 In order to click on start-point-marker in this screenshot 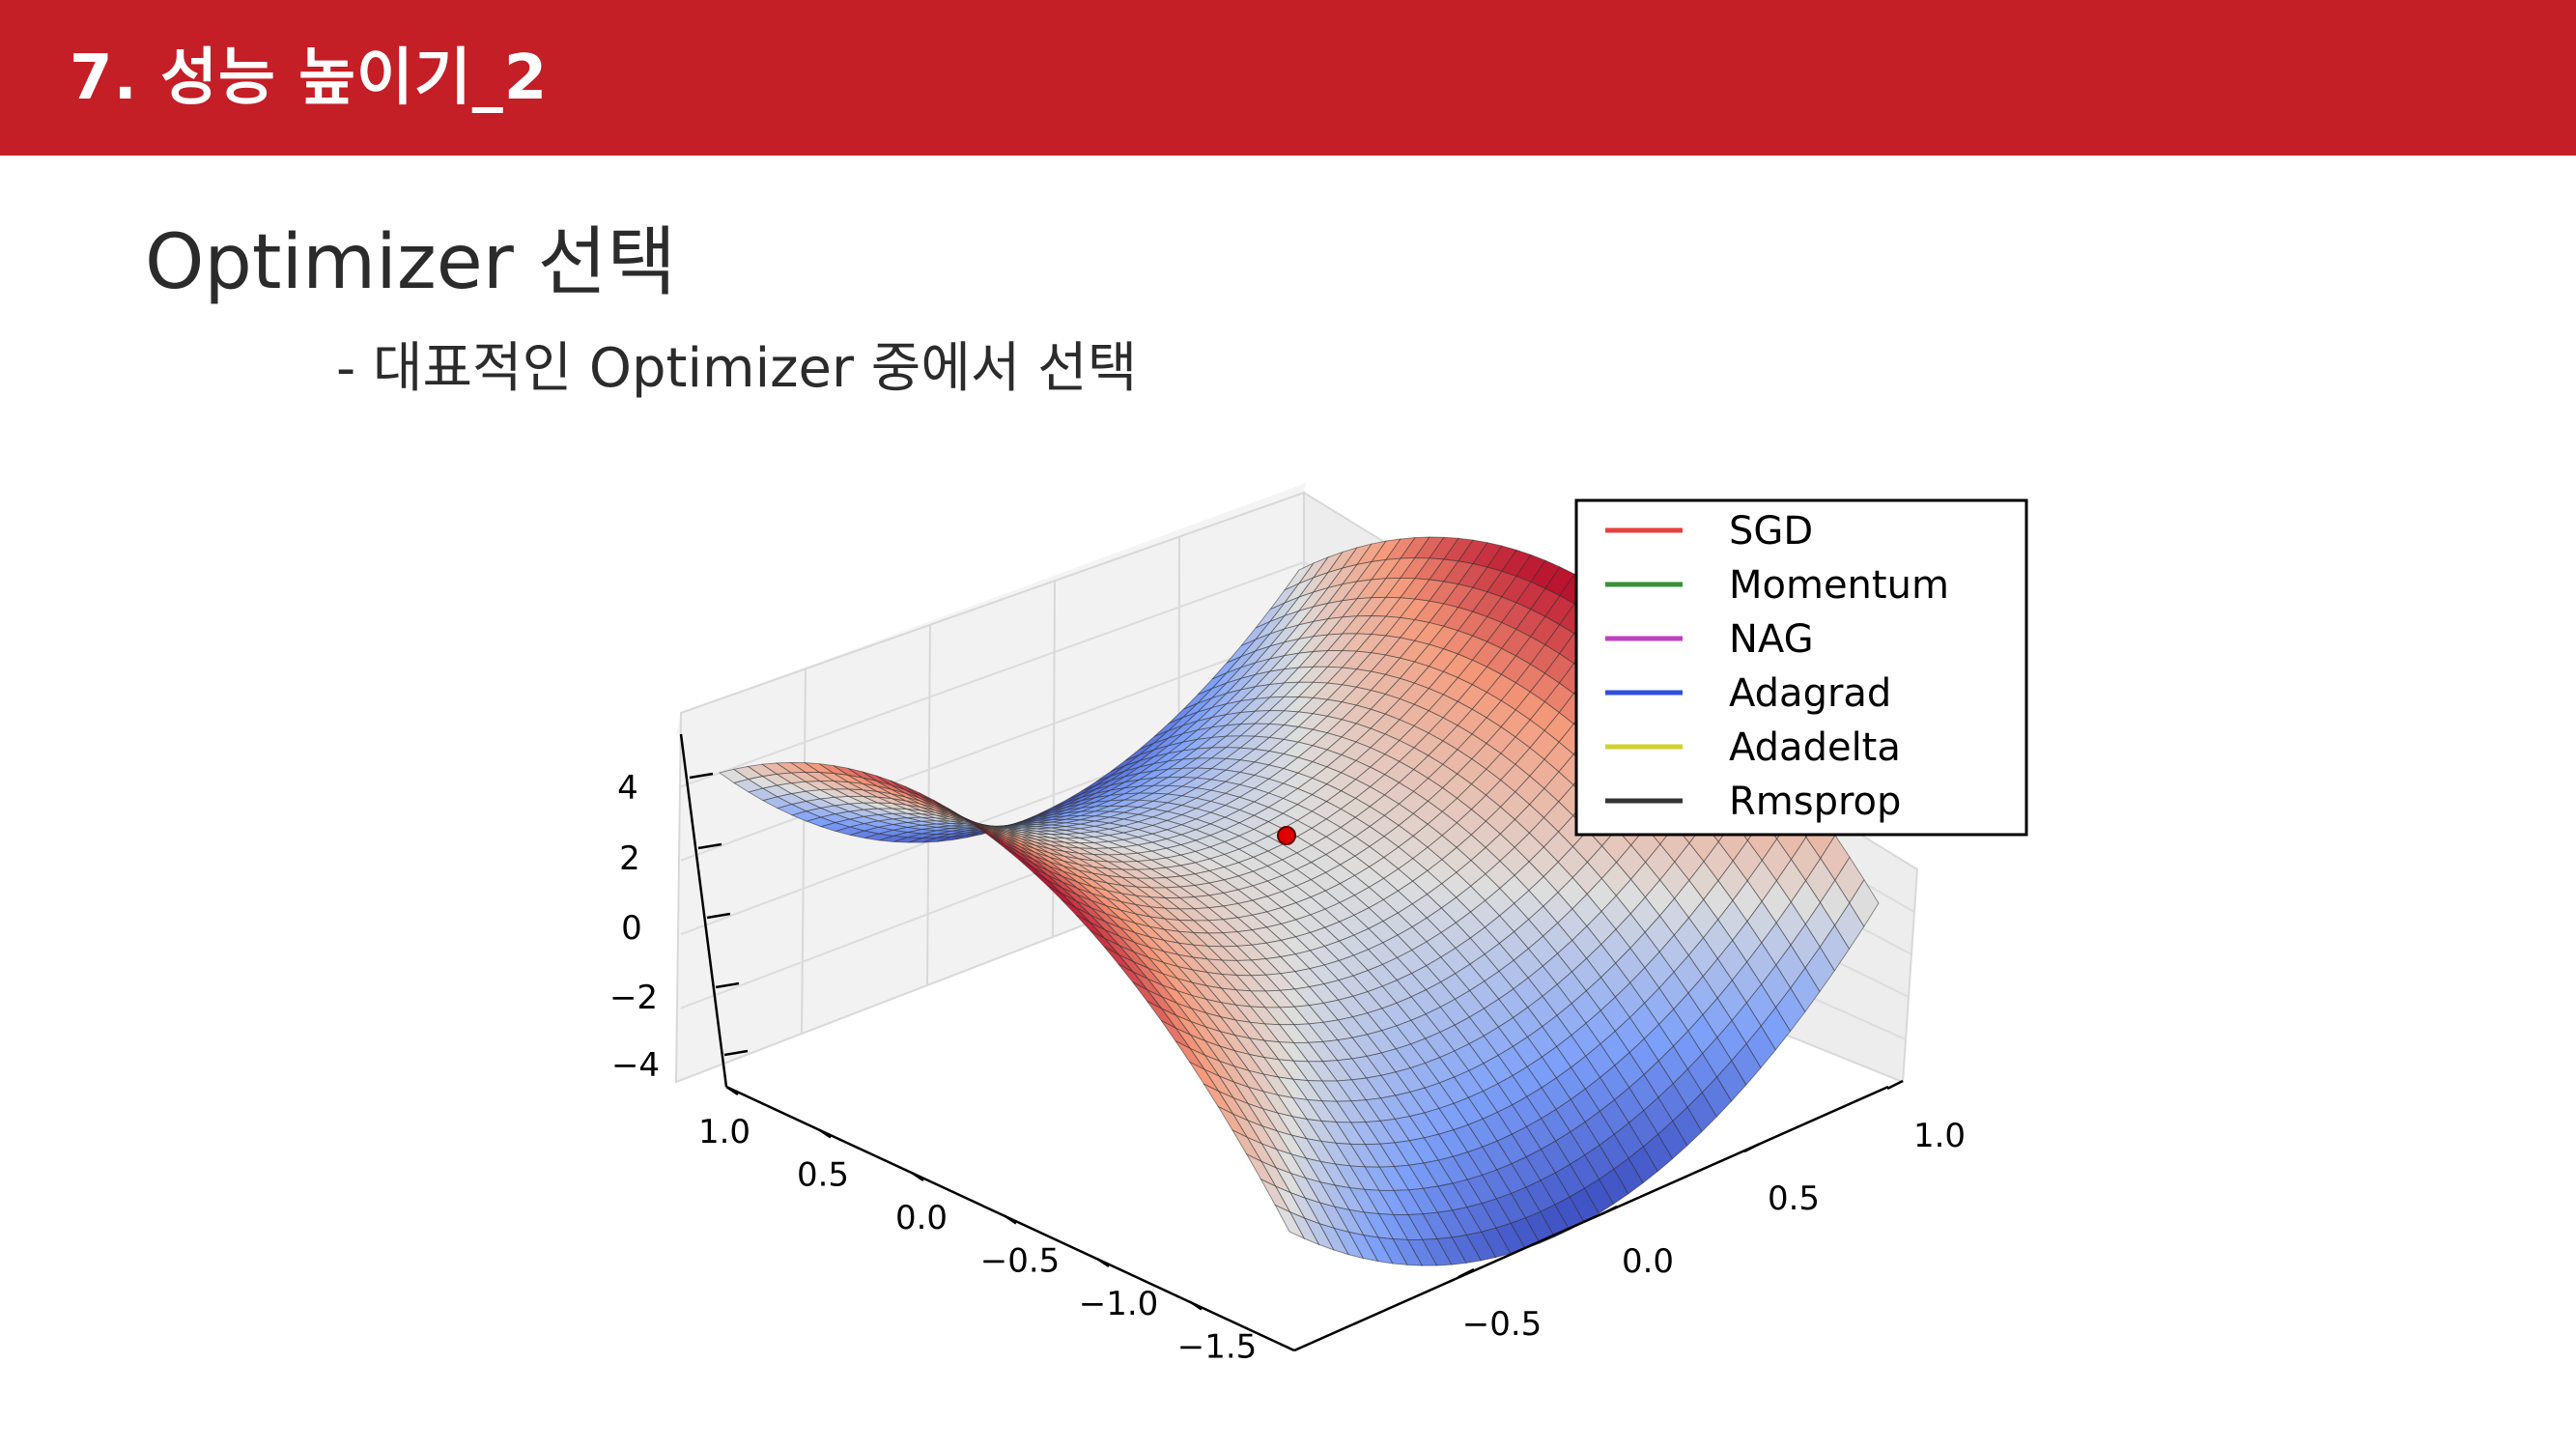, I will do `click(1286, 835)`.